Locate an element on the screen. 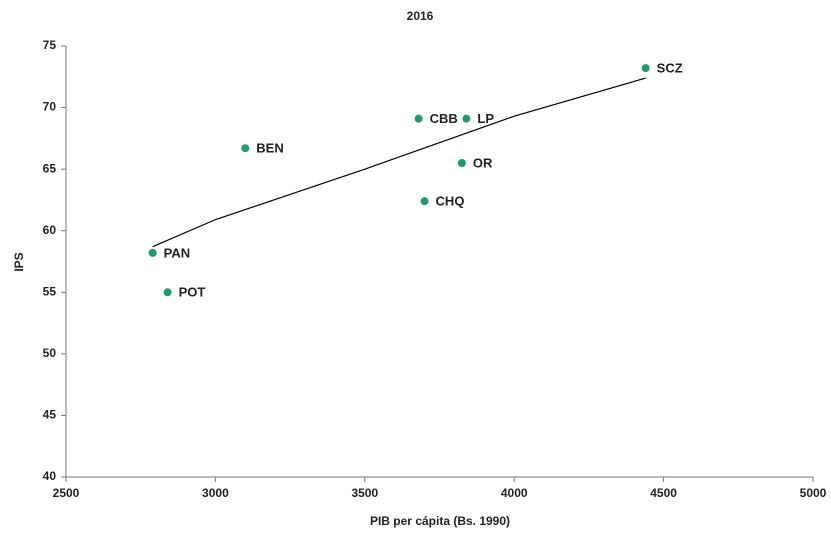 This screenshot has width=831, height=536. x-tick-label: 5000 is located at coordinates (813, 493).